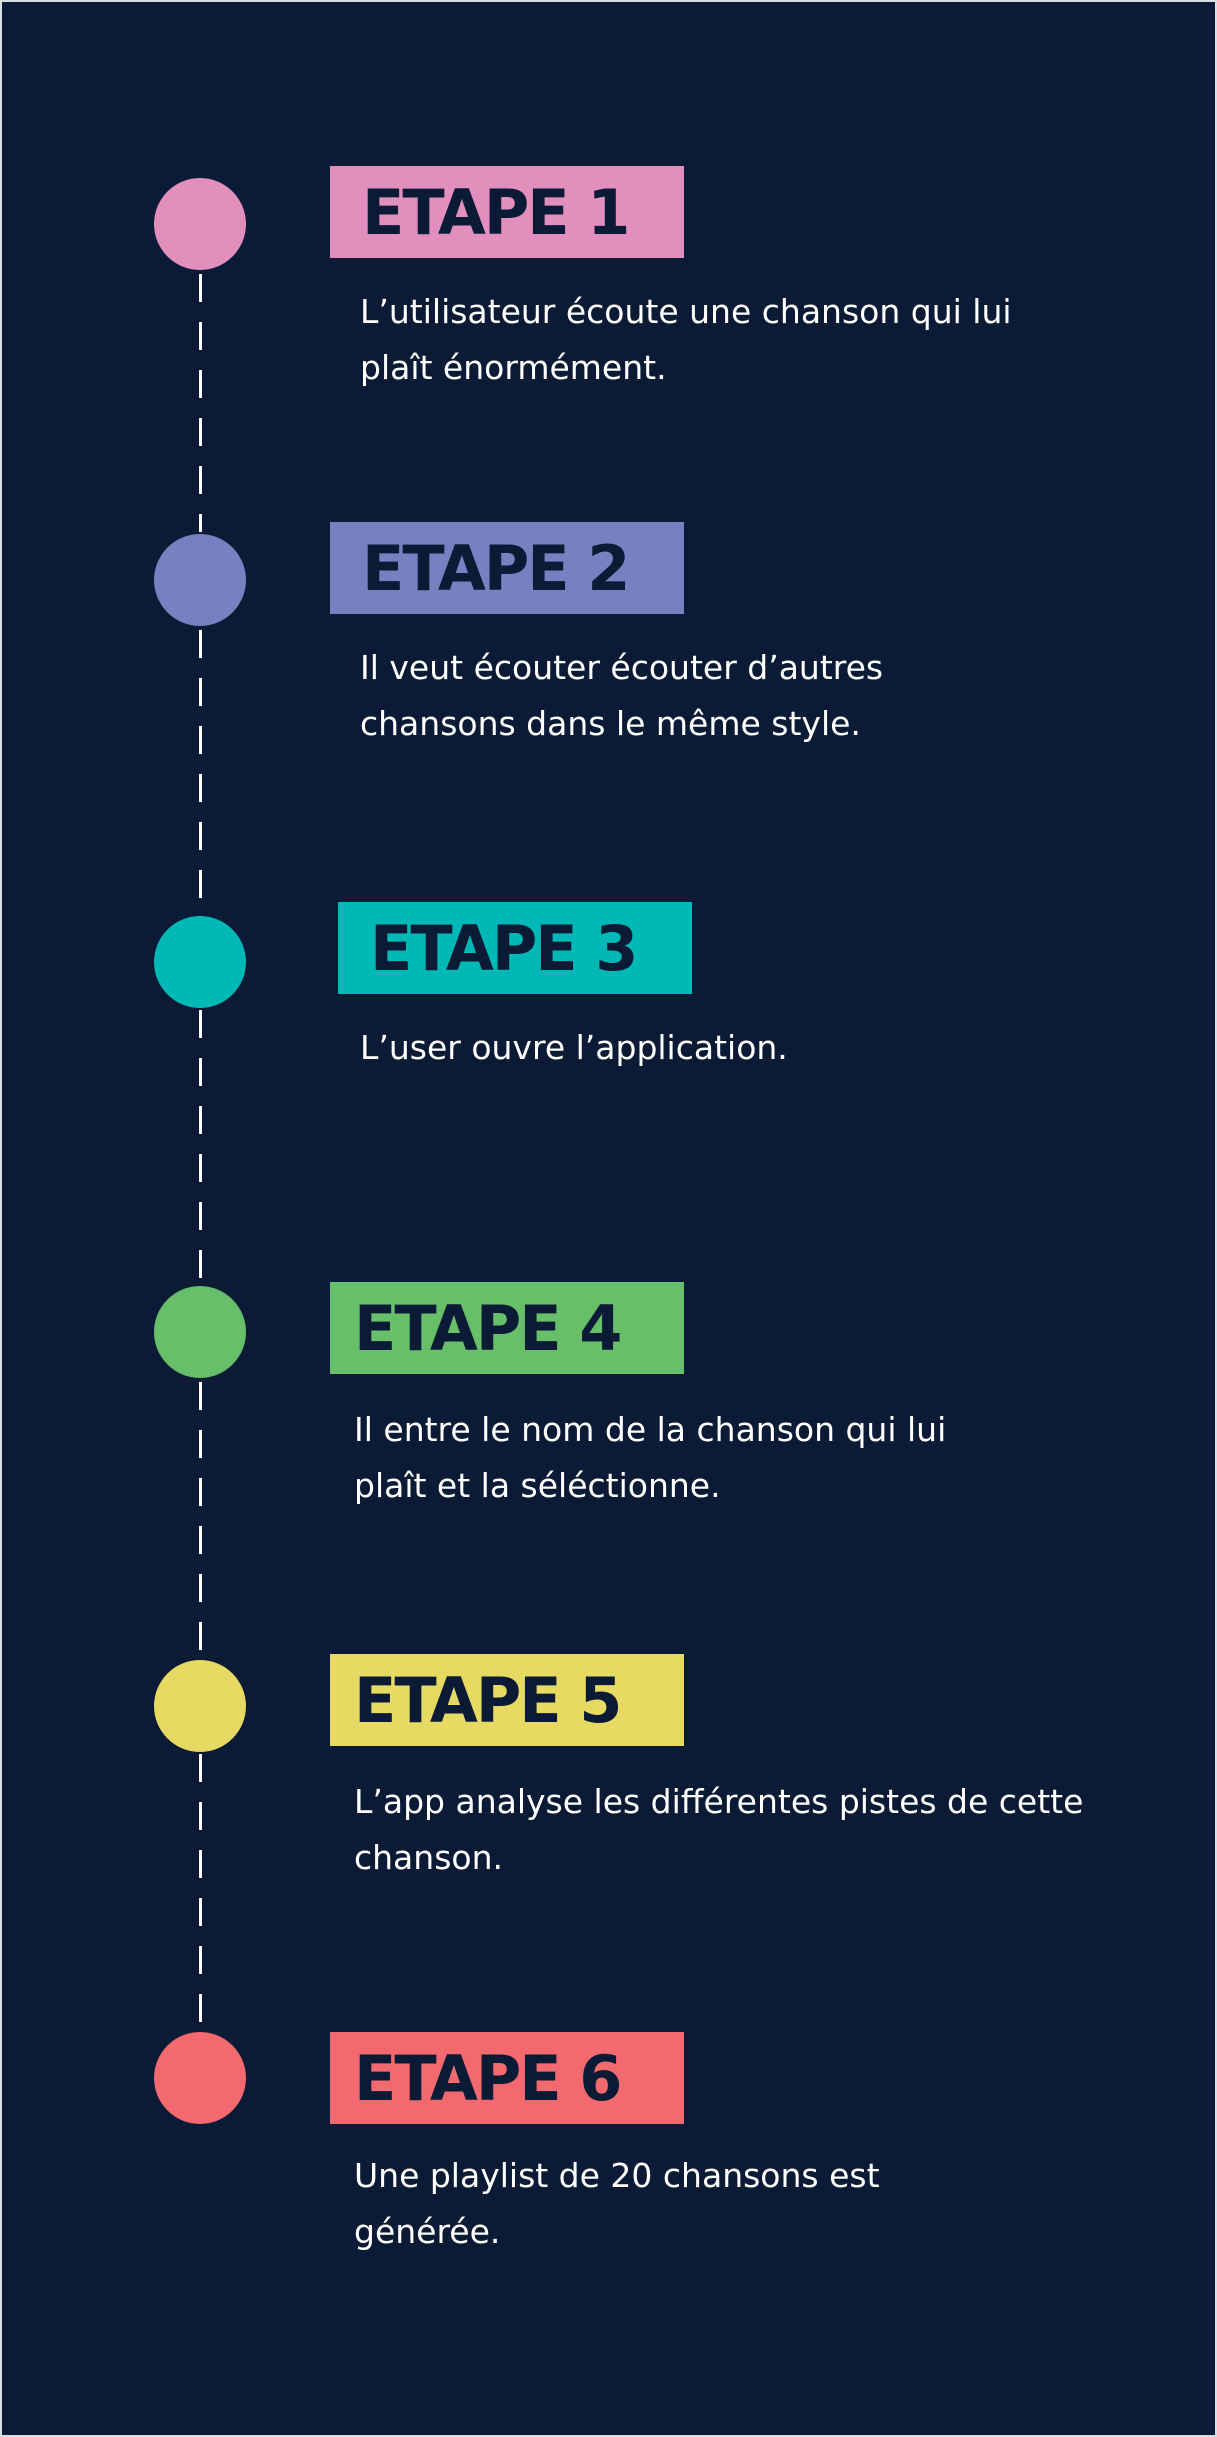  What do you see at coordinates (507, 2078) in the screenshot?
I see `step-6-title: ETAPE 6` at bounding box center [507, 2078].